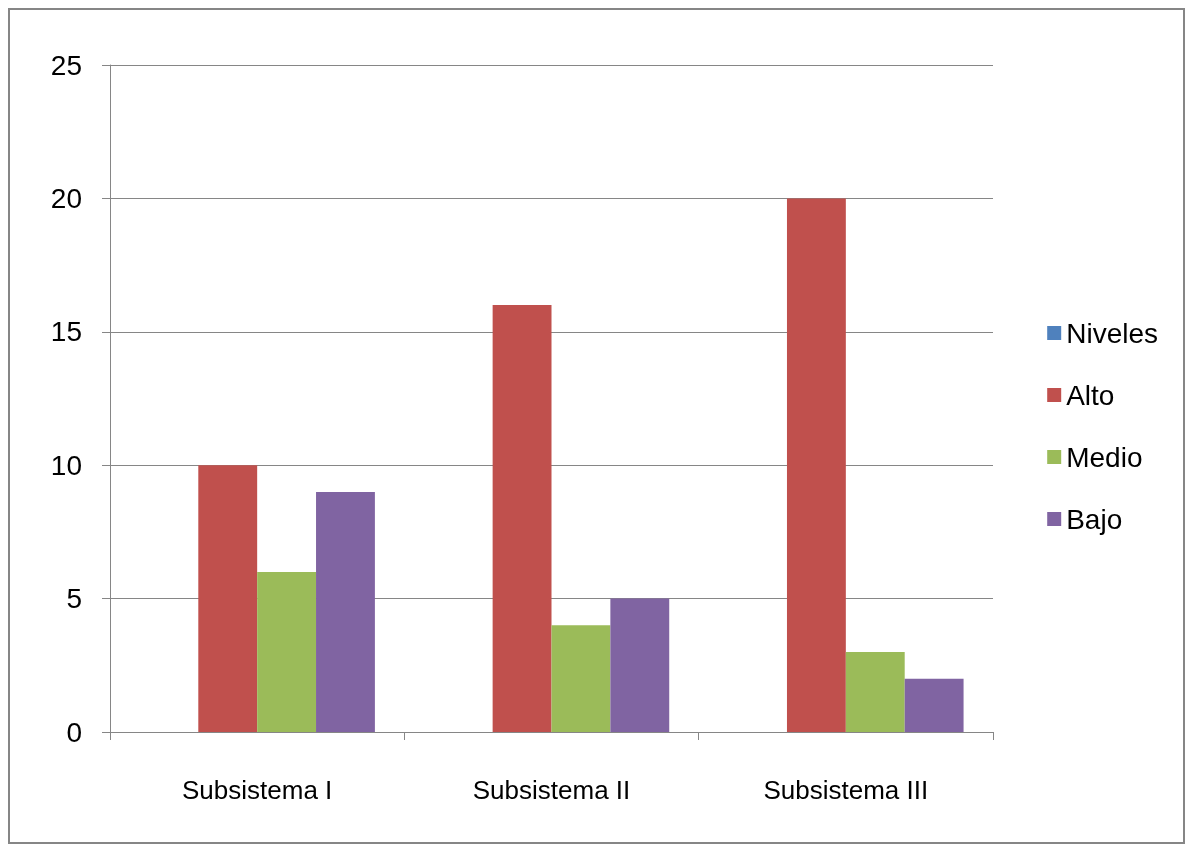 The height and width of the screenshot is (852, 1193). What do you see at coordinates (66, 65) in the screenshot?
I see `y-tick-label: 25` at bounding box center [66, 65].